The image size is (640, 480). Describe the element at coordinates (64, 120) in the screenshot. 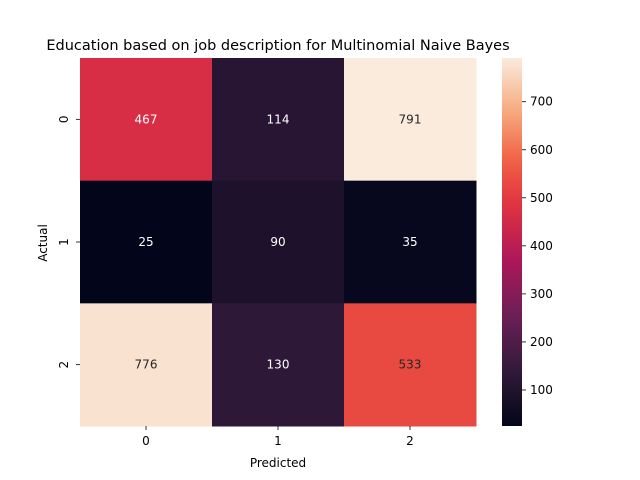

I see `y-tick-label-0: 0` at that location.